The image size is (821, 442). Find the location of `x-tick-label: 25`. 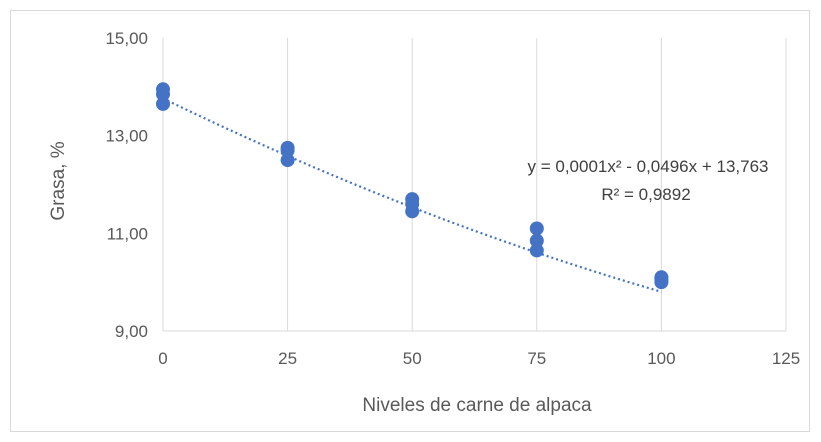

x-tick-label: 25 is located at coordinates (287, 358).